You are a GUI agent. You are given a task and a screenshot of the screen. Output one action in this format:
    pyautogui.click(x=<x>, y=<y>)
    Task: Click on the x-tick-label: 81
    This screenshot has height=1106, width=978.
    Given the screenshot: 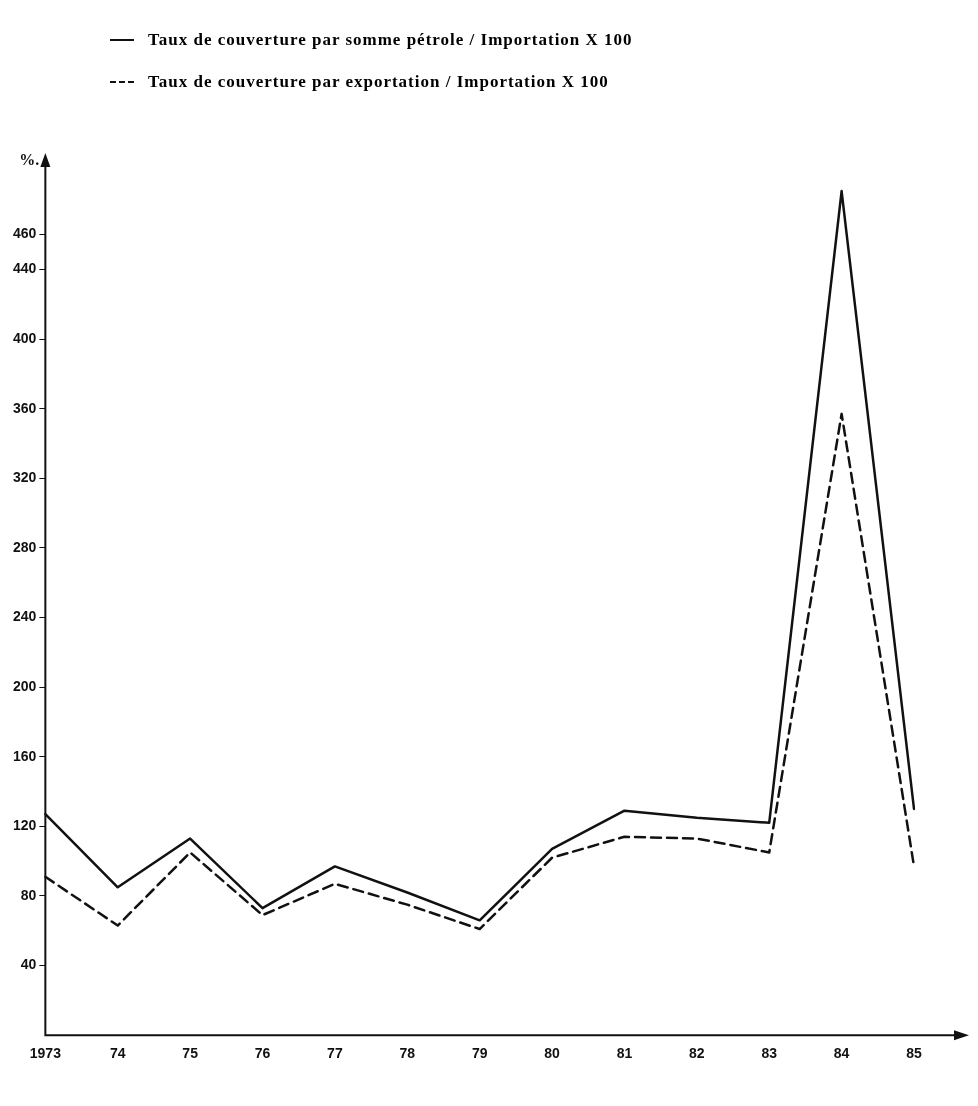 What is the action you would take?
    pyautogui.click(x=624, y=1053)
    